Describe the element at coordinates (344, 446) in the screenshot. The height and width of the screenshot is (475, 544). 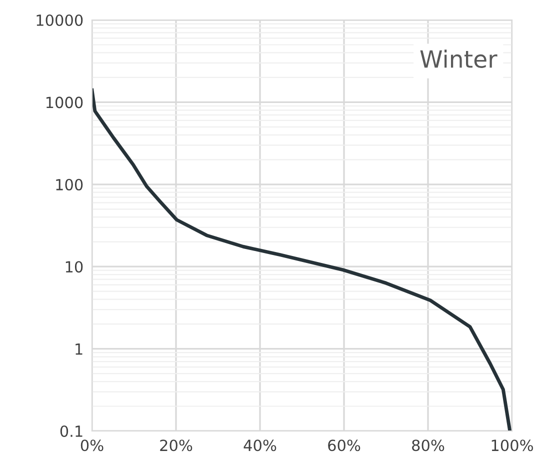
I see `x-tick-label: 60%` at that location.